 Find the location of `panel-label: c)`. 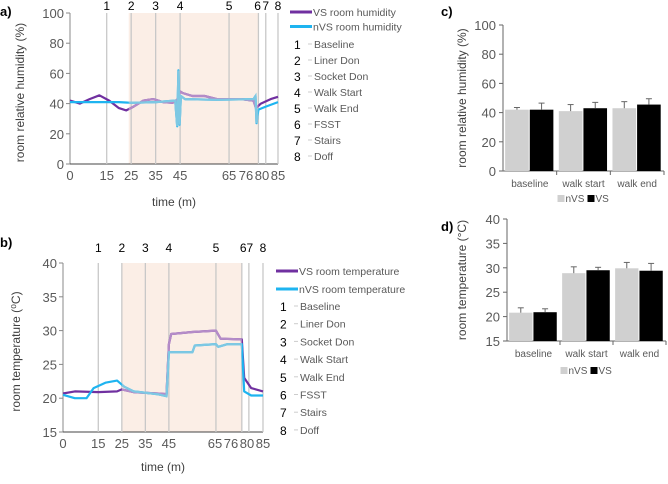

panel-label: c) is located at coordinates (447, 11).